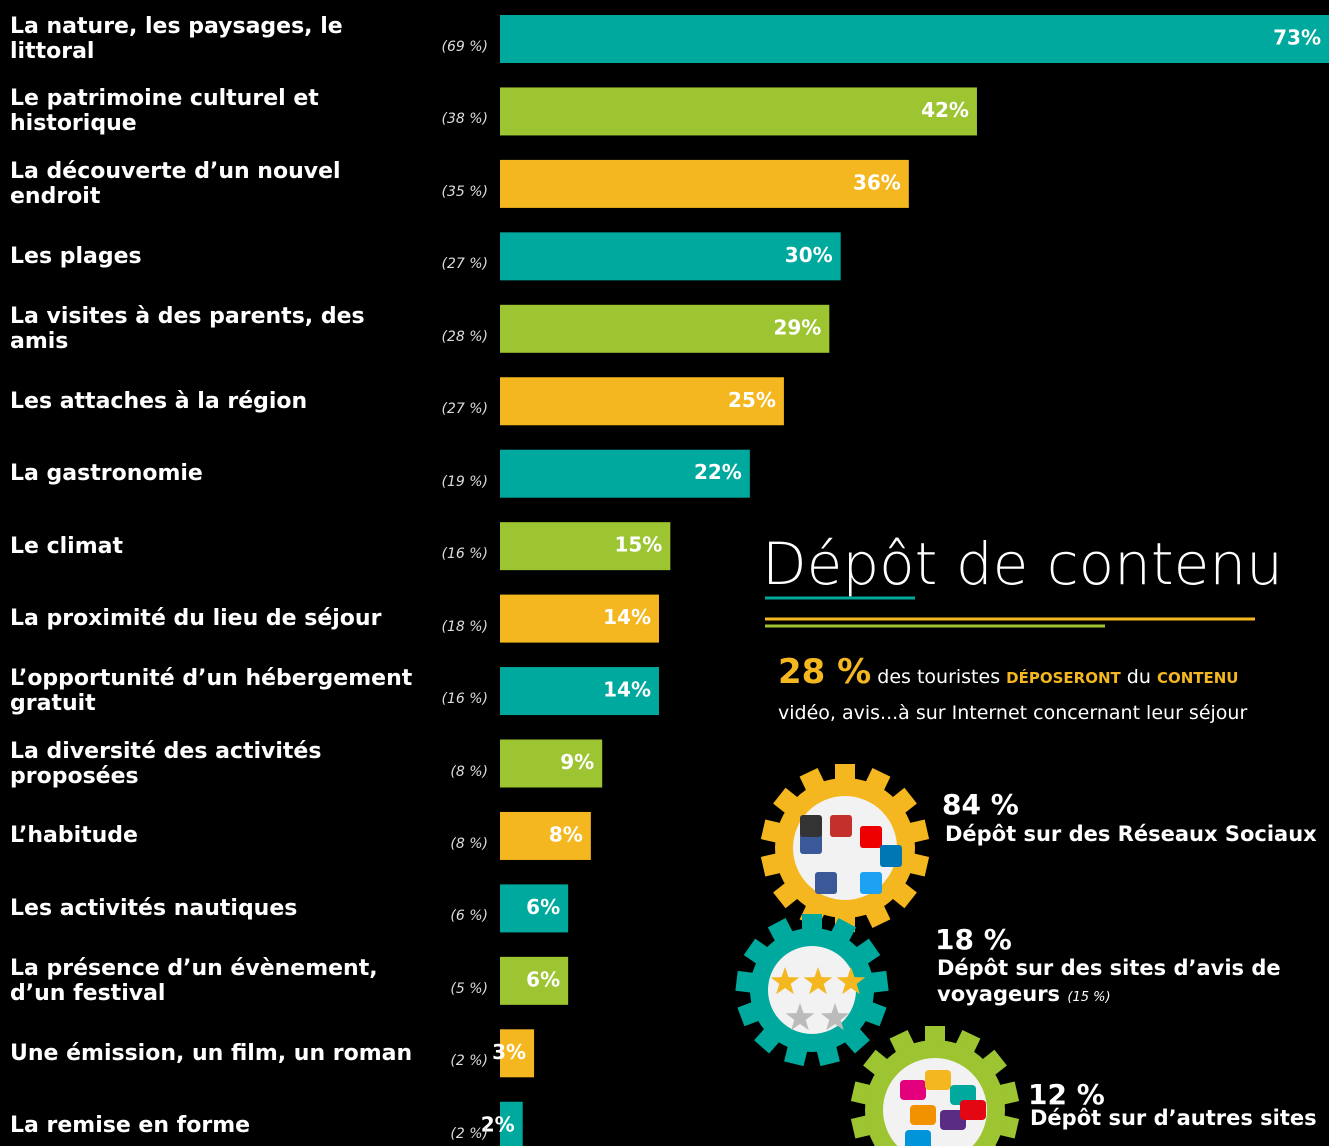 The height and width of the screenshot is (1146, 1329). What do you see at coordinates (465, 119) in the screenshot?
I see `previous-label: (38 %)` at bounding box center [465, 119].